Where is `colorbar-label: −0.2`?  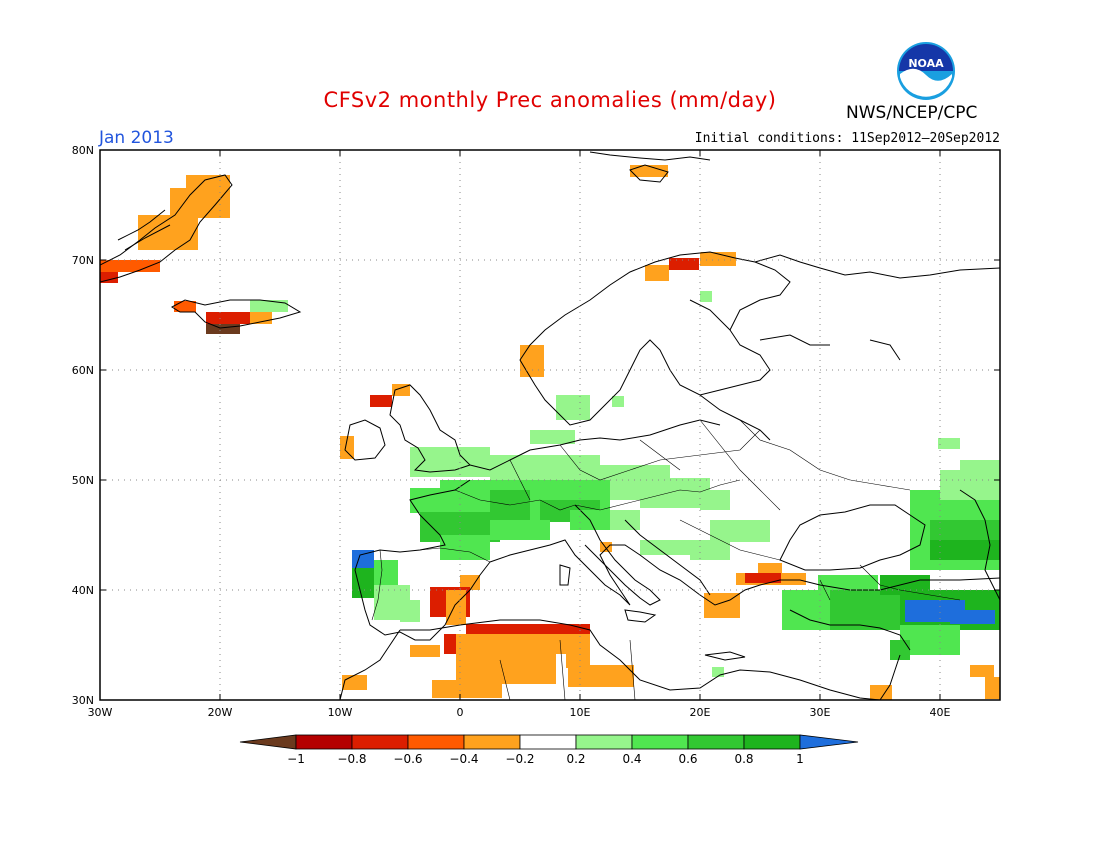
colorbar-label: −0.2 is located at coordinates (519, 759).